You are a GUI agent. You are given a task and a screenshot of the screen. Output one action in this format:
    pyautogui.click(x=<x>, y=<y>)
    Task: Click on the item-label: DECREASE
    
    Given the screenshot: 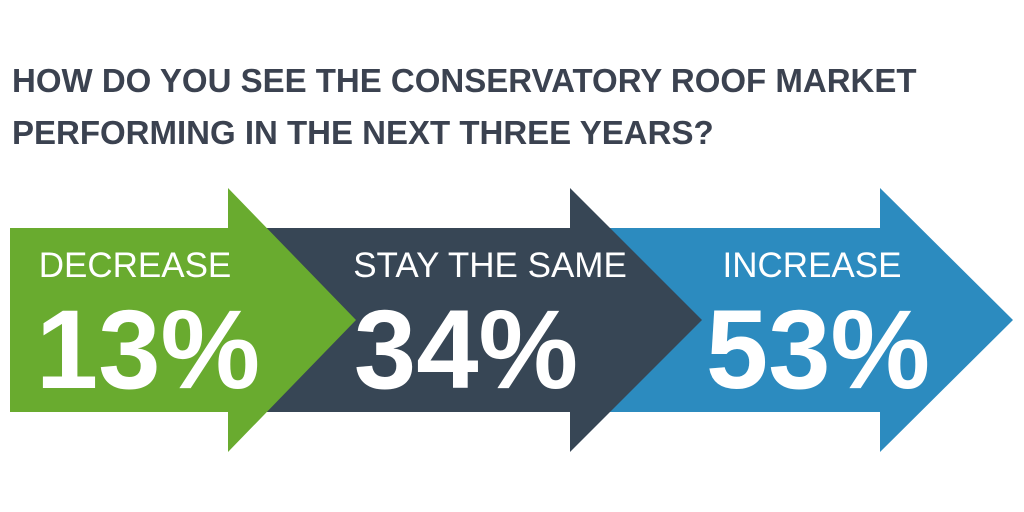 What is the action you would take?
    pyautogui.click(x=135, y=265)
    